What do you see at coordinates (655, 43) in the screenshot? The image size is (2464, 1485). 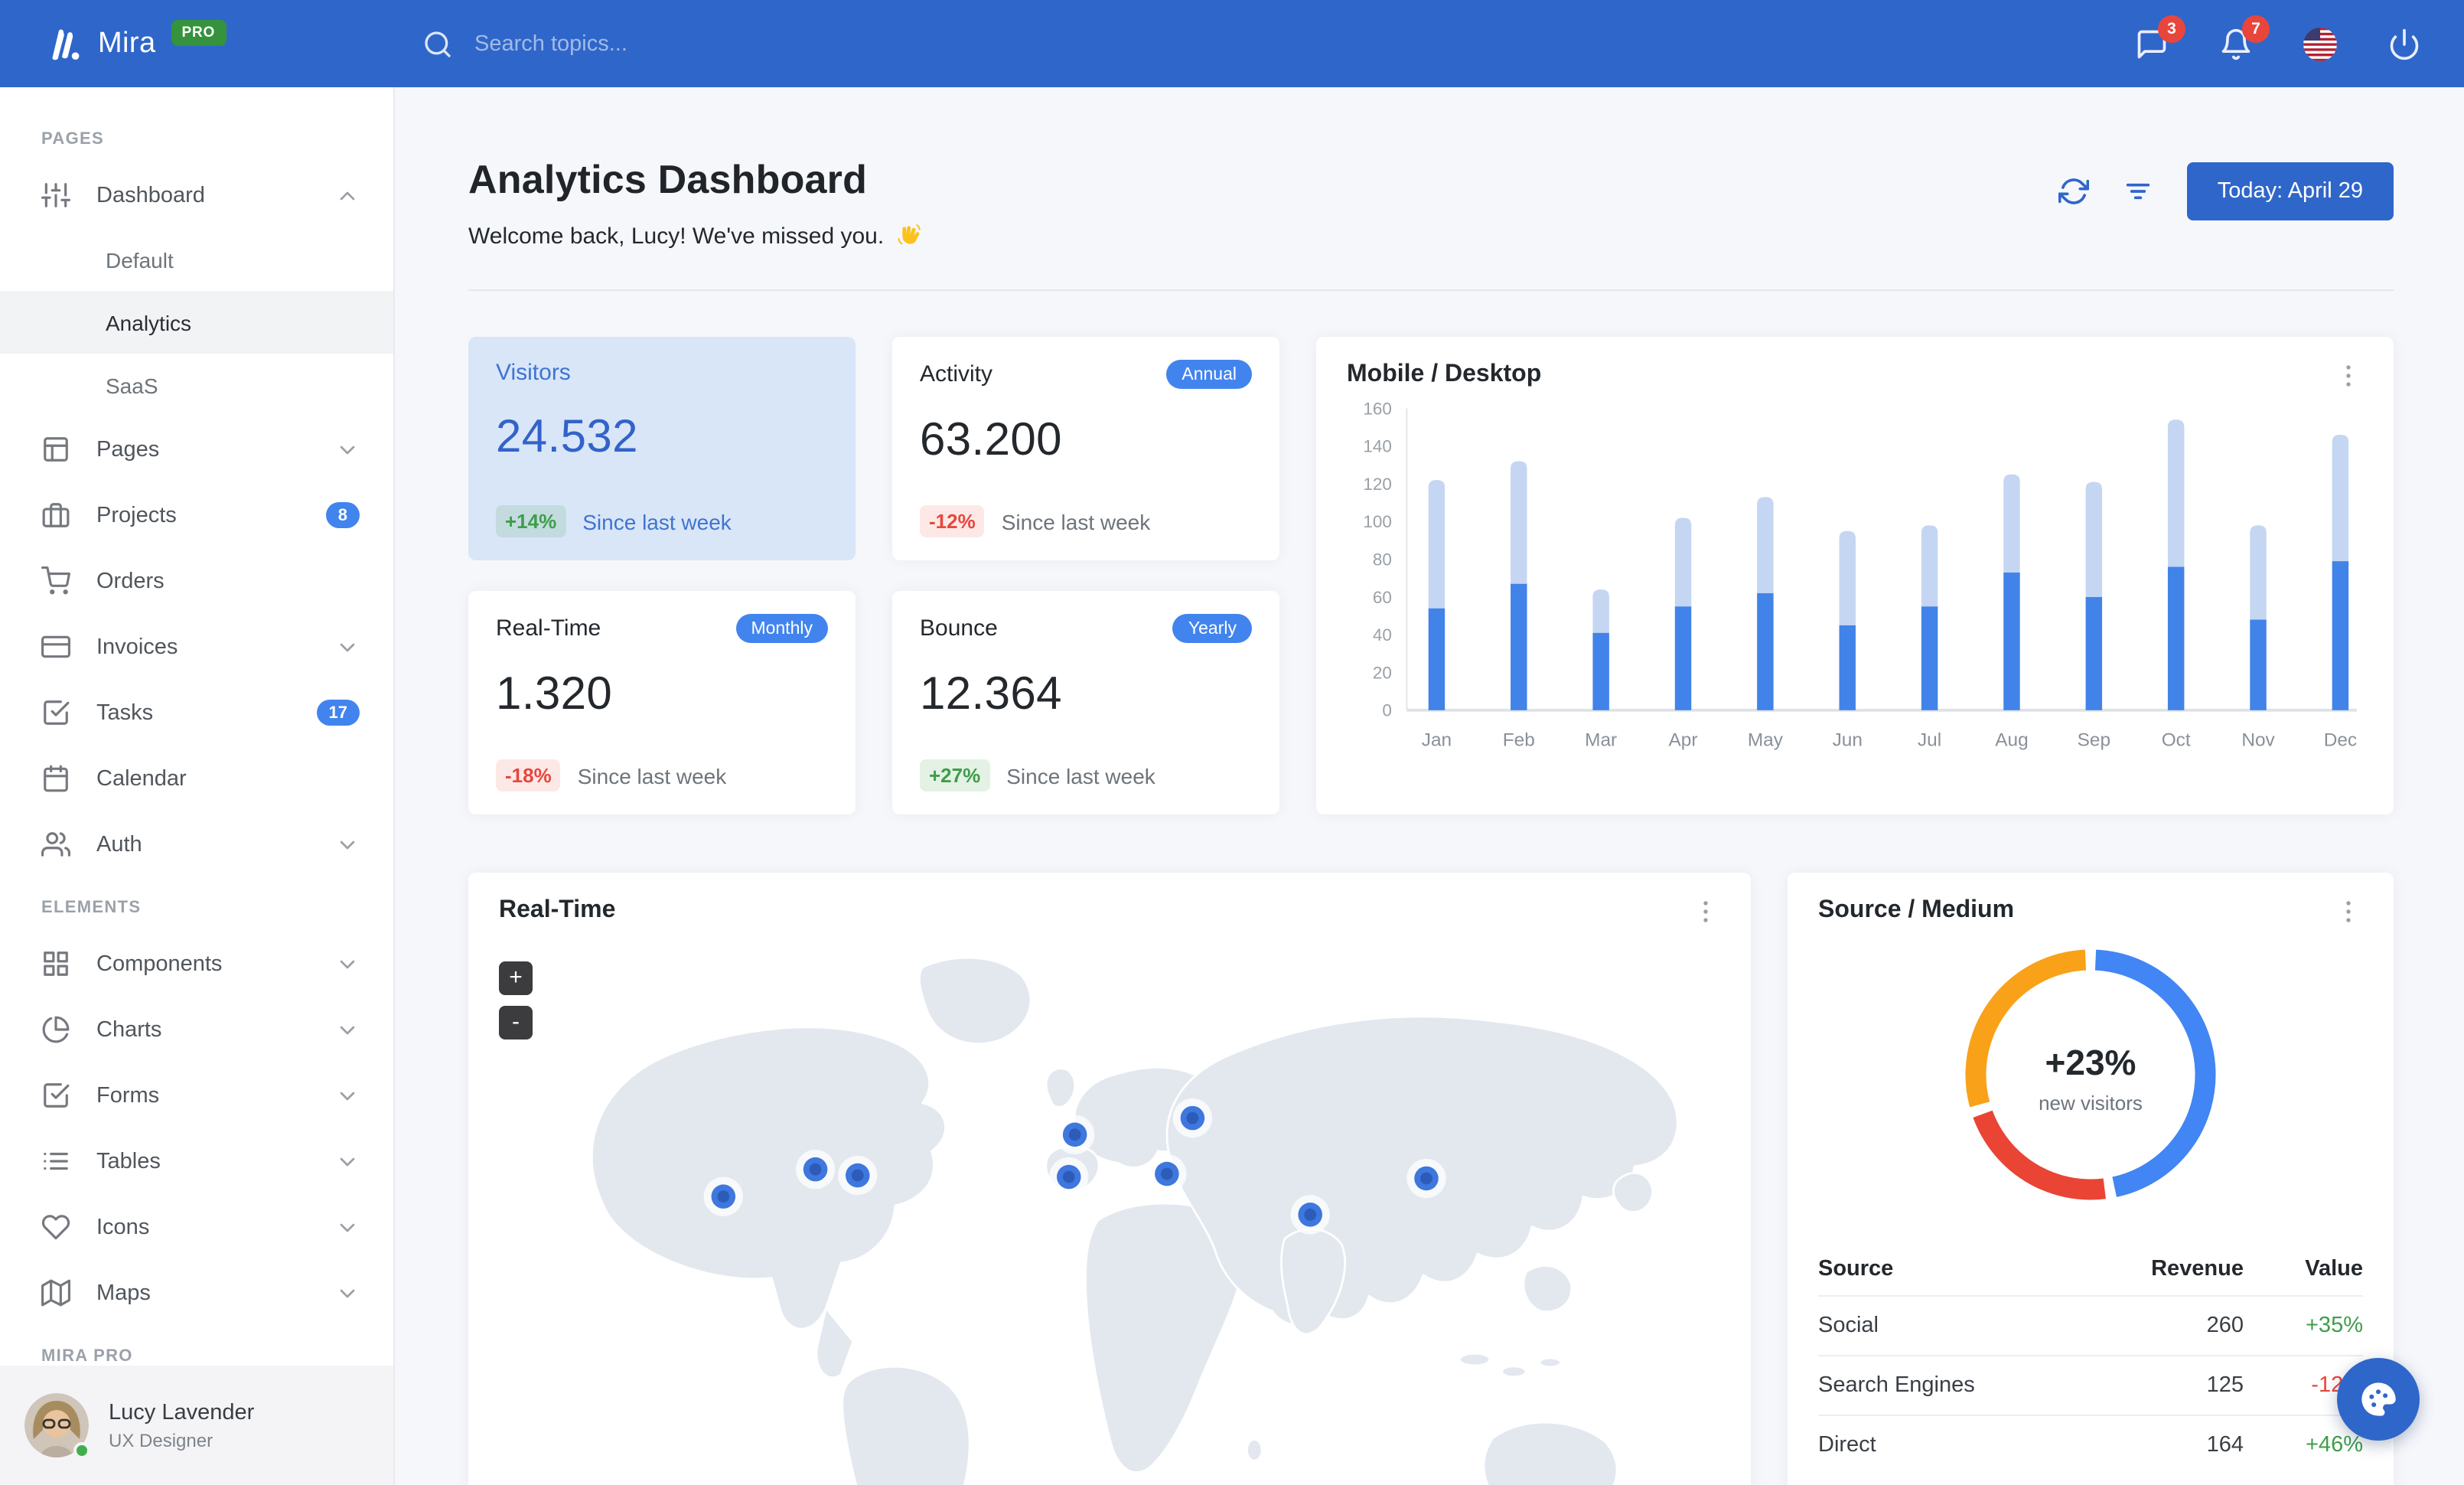 I see `search-input` at bounding box center [655, 43].